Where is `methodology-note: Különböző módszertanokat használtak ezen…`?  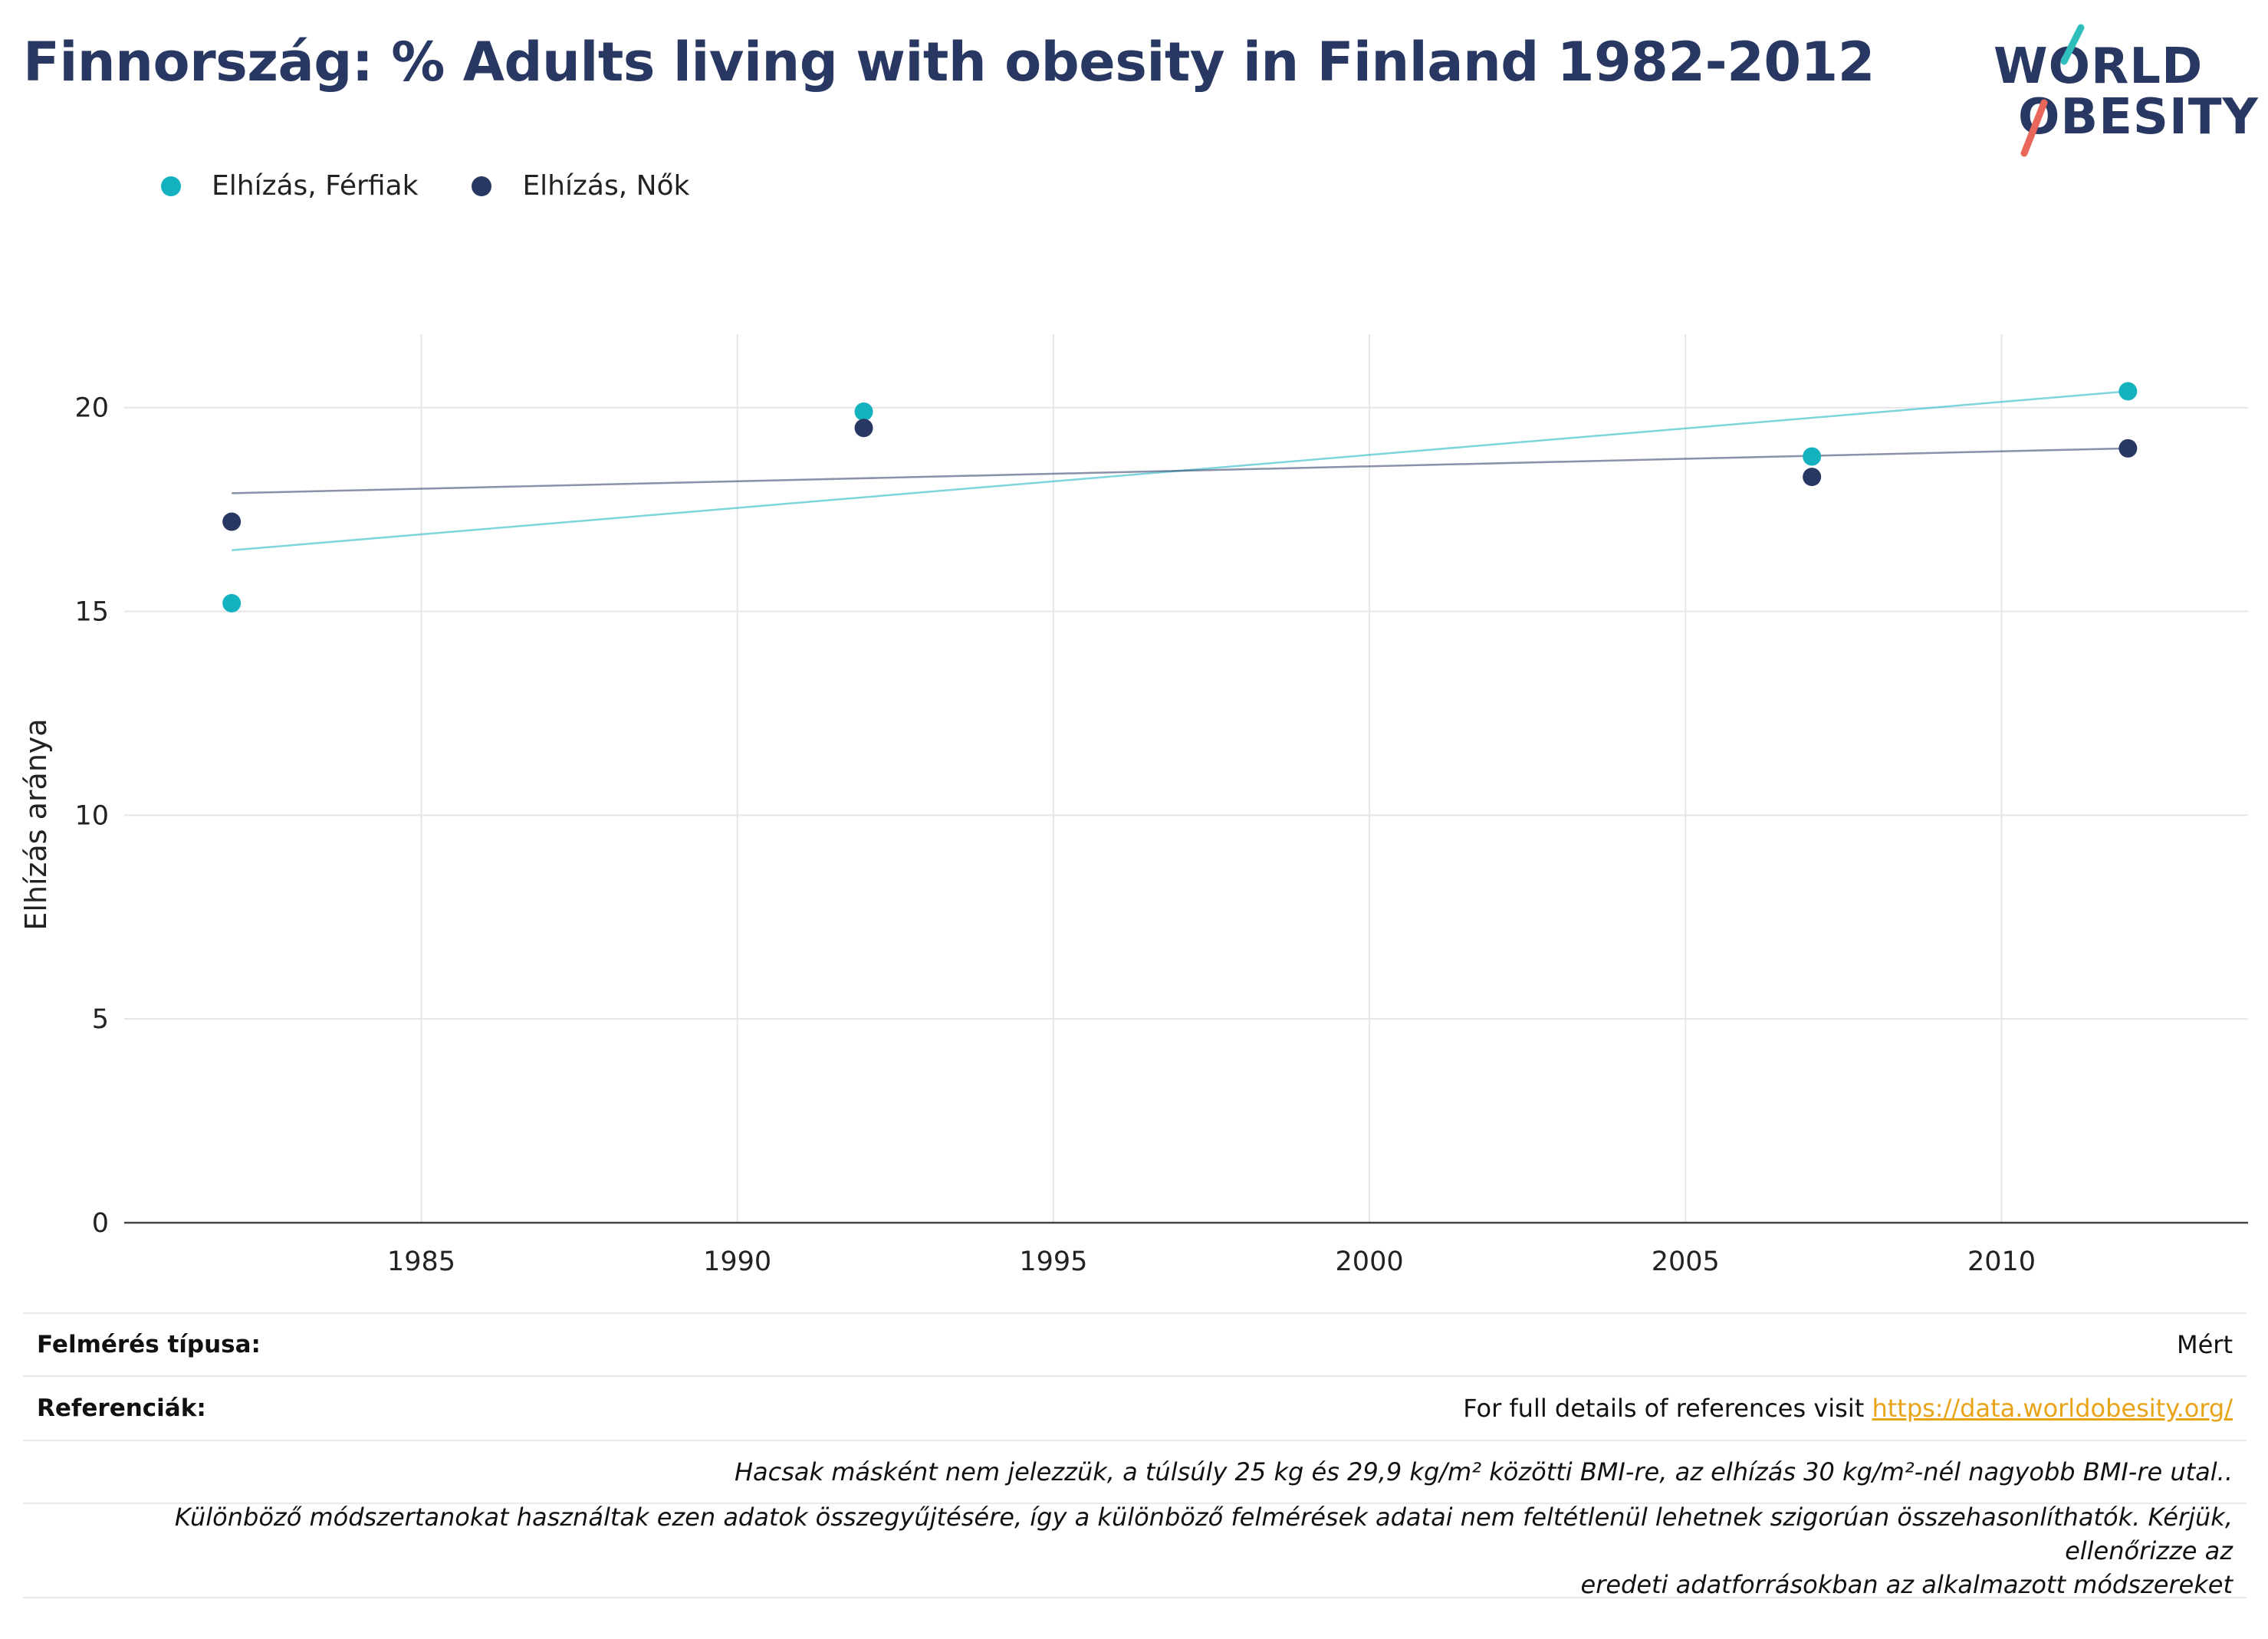 methodology-note: Különböző módszertanokat használtak ezen… is located at coordinates (1135, 1550).